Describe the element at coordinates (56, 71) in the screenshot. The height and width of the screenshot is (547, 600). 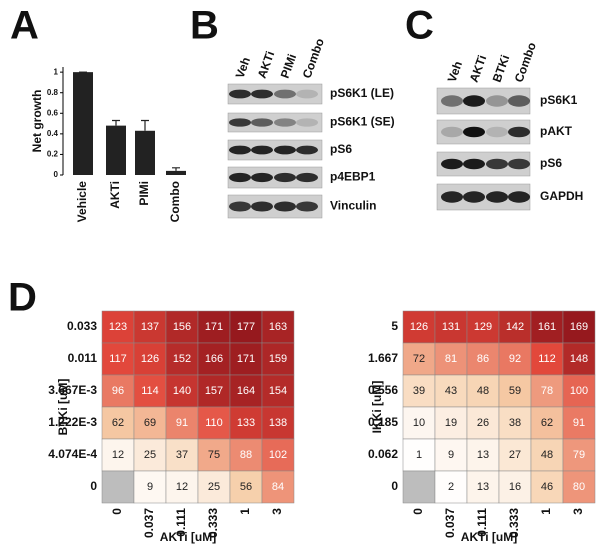
I see `y-tick-label: 1` at that location.